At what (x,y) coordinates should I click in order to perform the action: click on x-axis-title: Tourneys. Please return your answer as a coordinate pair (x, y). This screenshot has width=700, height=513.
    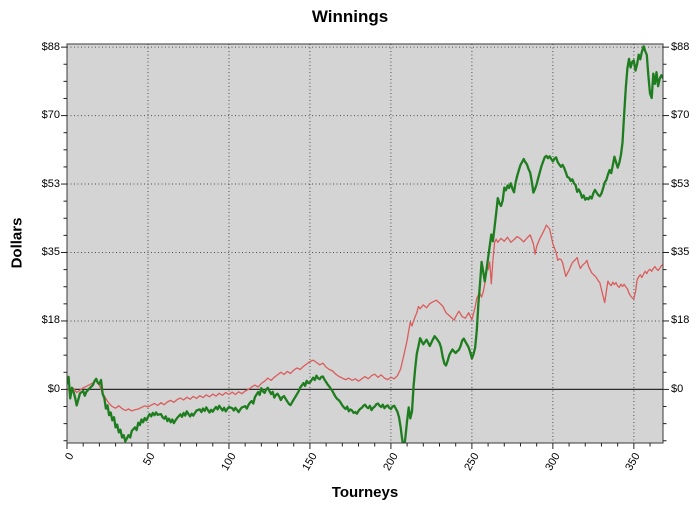
    Looking at the image, I should click on (365, 492).